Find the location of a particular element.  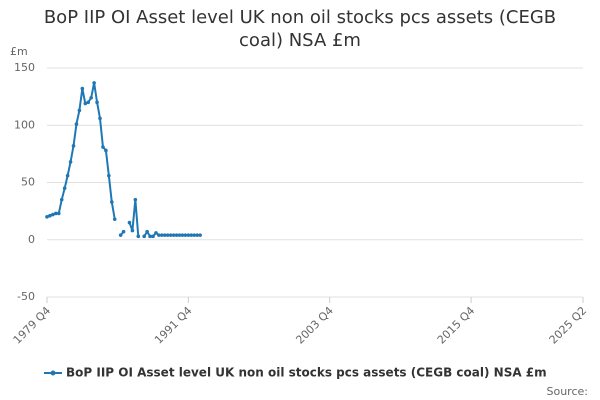

y-tick-label: 150 is located at coordinates (24, 67).